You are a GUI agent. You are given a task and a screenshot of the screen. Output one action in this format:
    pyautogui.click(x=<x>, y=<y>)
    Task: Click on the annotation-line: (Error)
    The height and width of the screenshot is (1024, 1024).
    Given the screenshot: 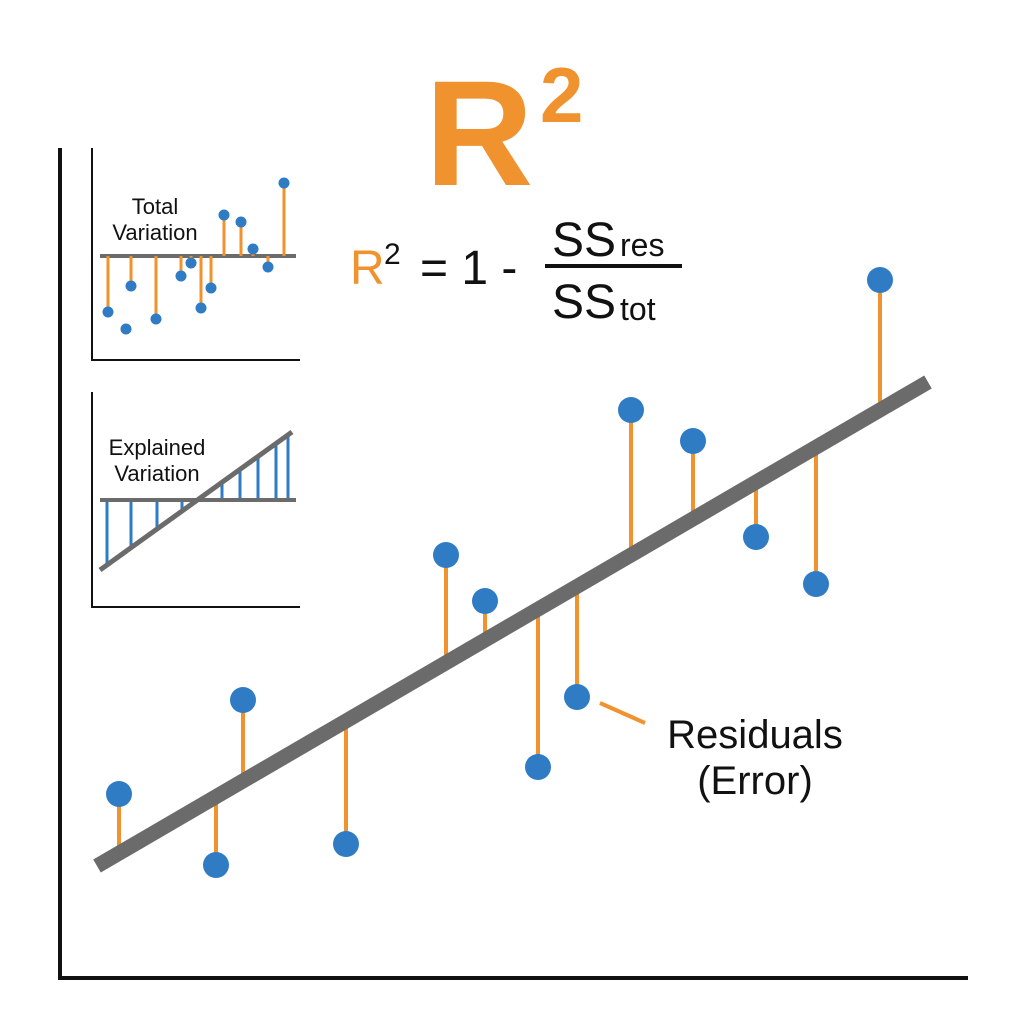 What is the action you would take?
    pyautogui.click(x=755, y=781)
    